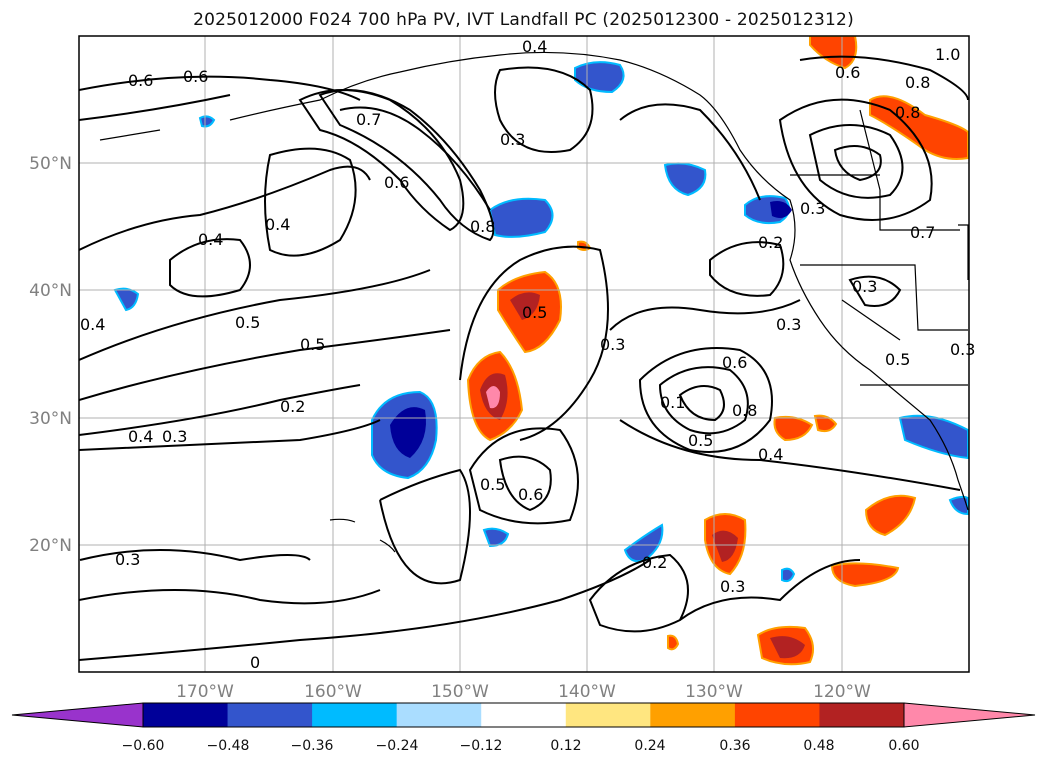 The width and height of the screenshot is (1047, 765). What do you see at coordinates (842, 692) in the screenshot?
I see `lon-label-120w: 120°W` at bounding box center [842, 692].